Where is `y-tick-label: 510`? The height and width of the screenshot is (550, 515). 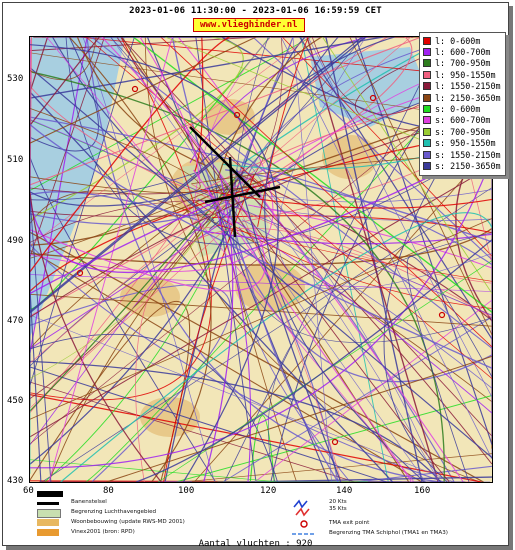 y-tick-label: 510 is located at coordinates (15, 160).